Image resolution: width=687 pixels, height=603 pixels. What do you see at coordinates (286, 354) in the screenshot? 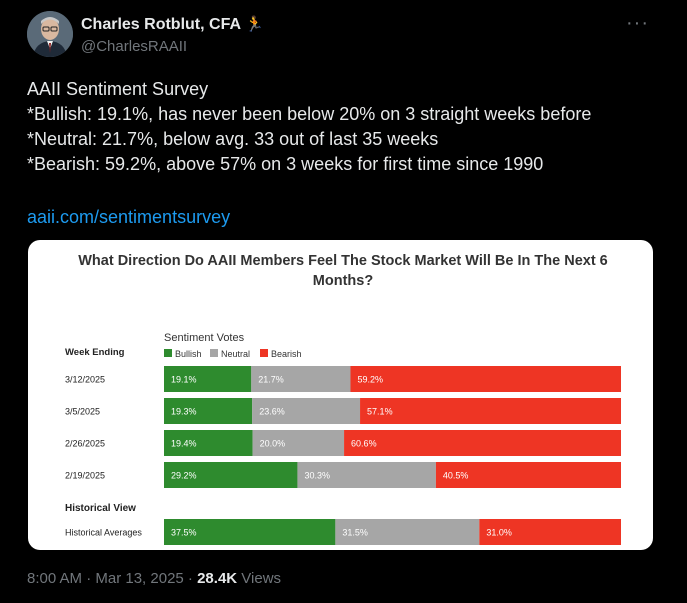
I see `legend-label: Bearish` at bounding box center [286, 354].